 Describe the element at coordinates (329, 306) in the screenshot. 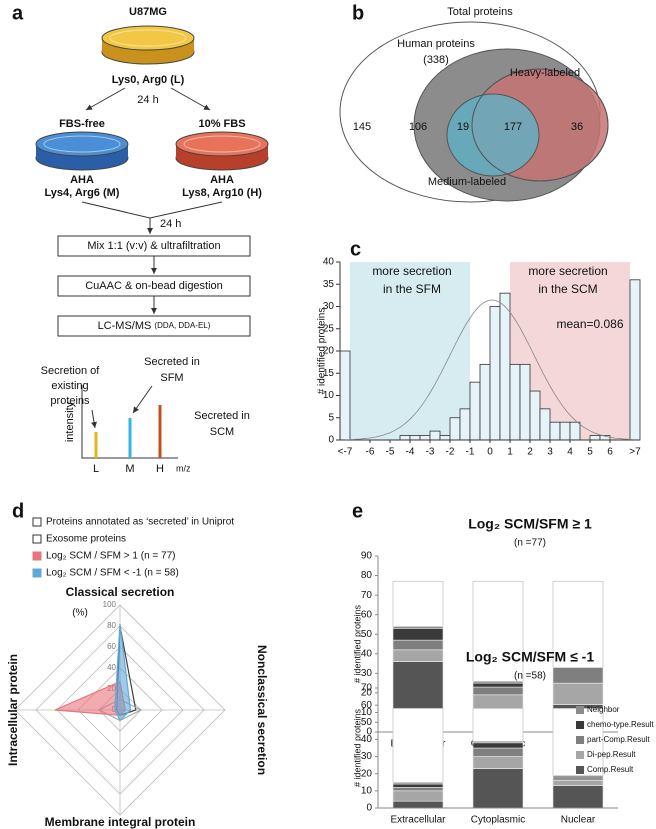

I see `y-tick-label: 30` at that location.